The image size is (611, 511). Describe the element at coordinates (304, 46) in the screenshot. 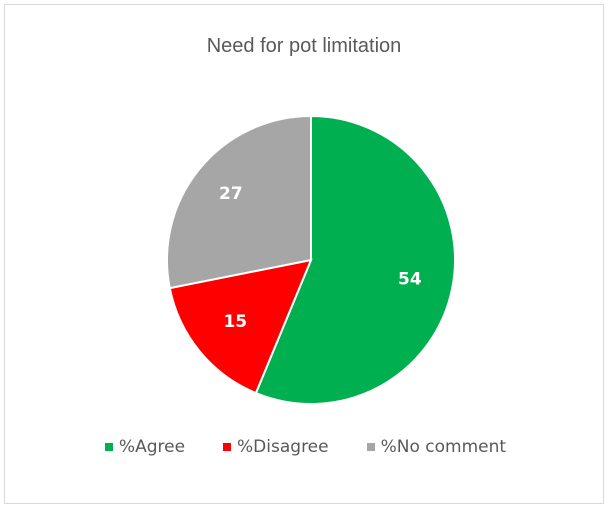

I see `chart-title: Need for pot limitation` at that location.